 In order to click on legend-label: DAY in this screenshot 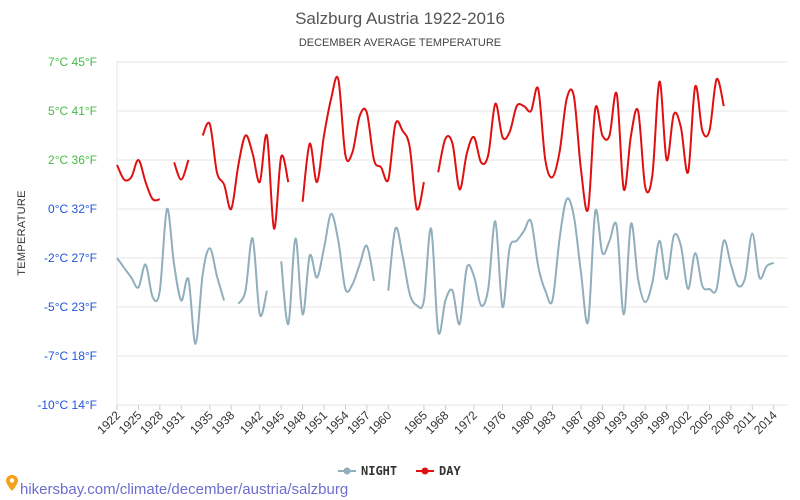, I will do `click(450, 471)`.